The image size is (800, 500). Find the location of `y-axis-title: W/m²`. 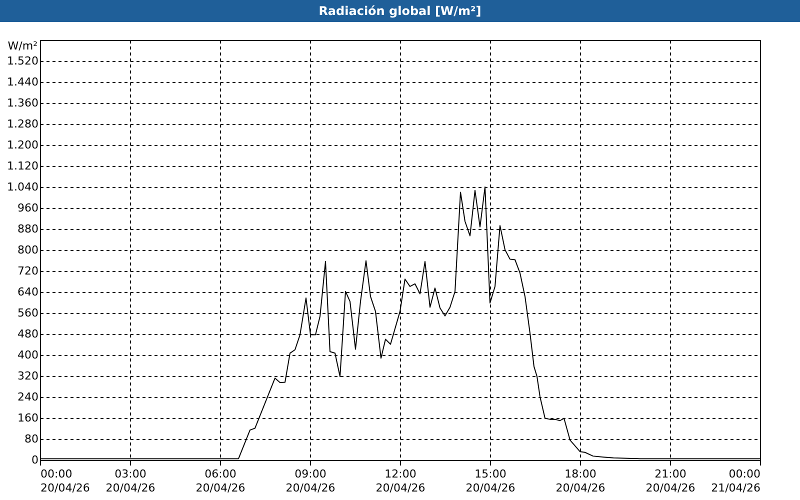

y-axis-title: W/m² is located at coordinates (23, 46).